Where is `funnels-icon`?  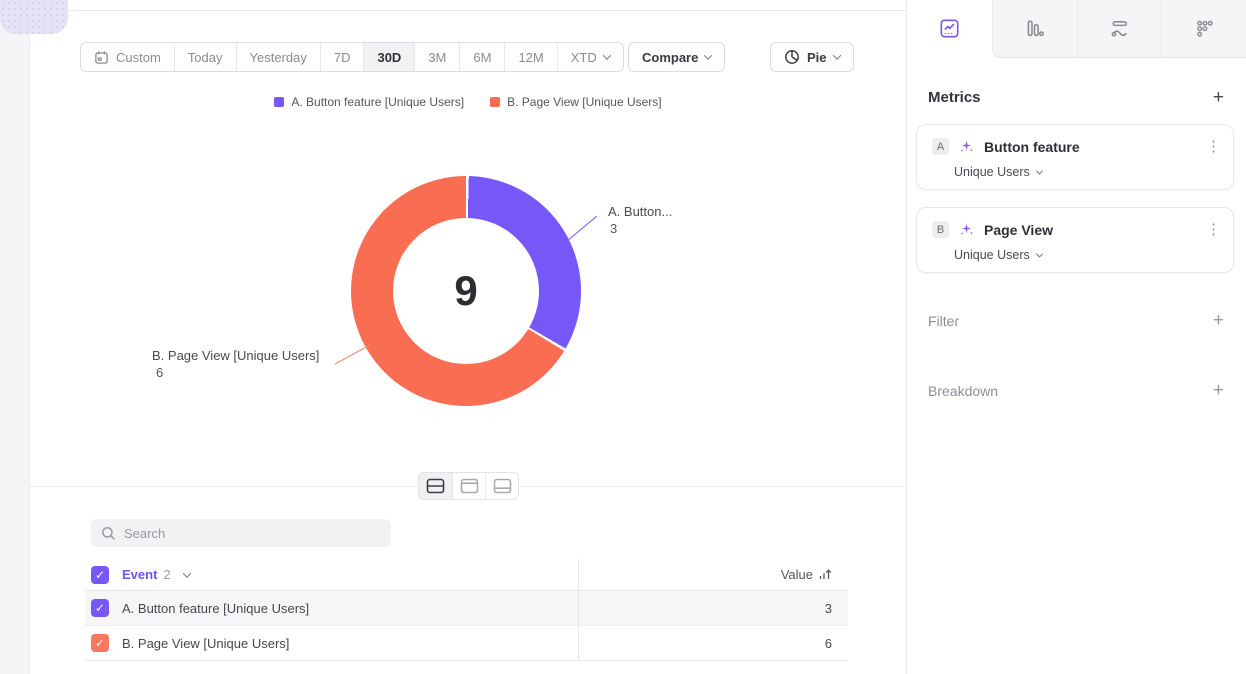
funnels-icon is located at coordinates (1036, 28).